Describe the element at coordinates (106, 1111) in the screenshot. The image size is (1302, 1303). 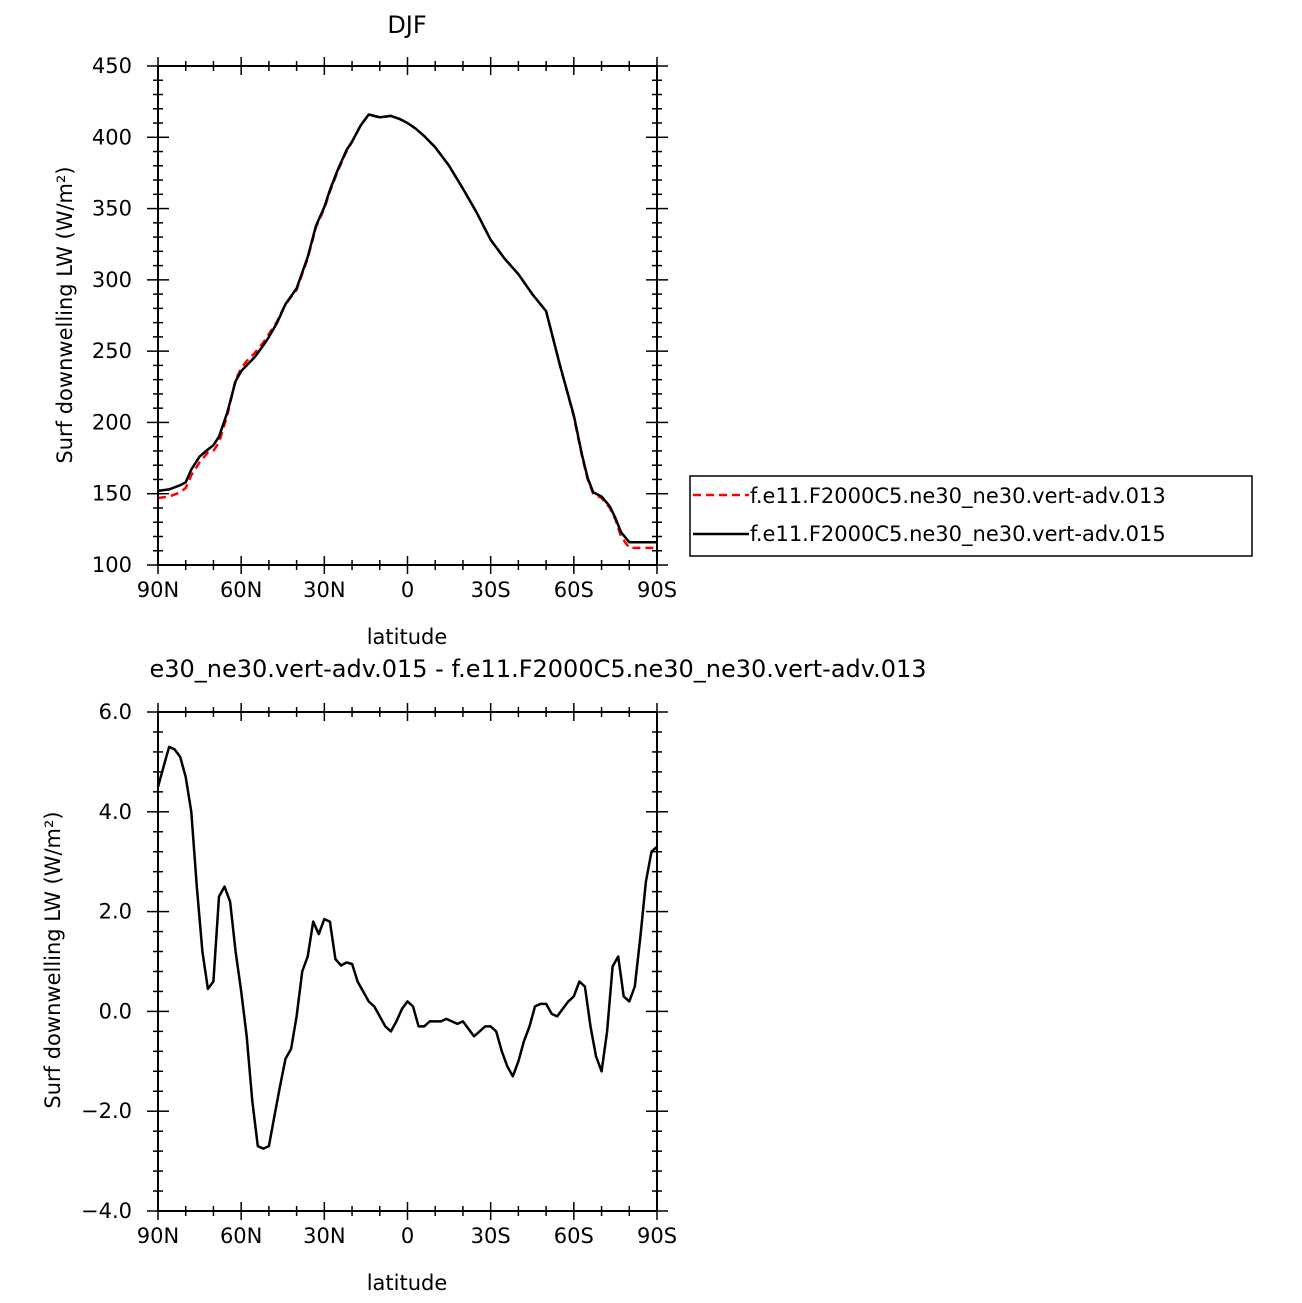
I see `y-tick-label: −2.0` at that location.